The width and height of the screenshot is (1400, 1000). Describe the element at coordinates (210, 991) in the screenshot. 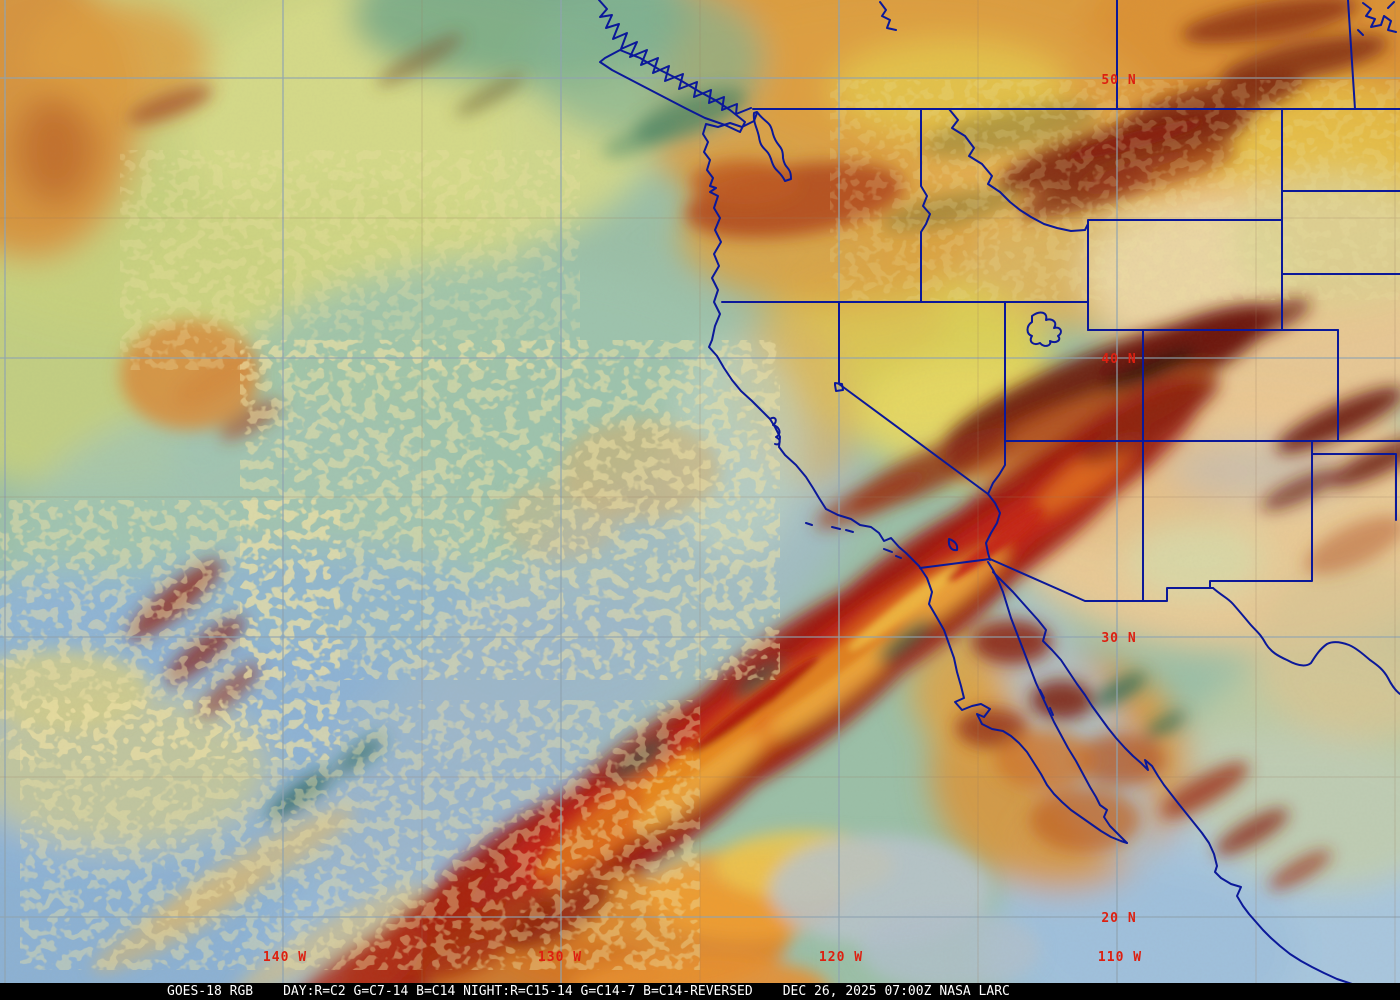

I see `status-product-label: GOES-18 RGB` at that location.